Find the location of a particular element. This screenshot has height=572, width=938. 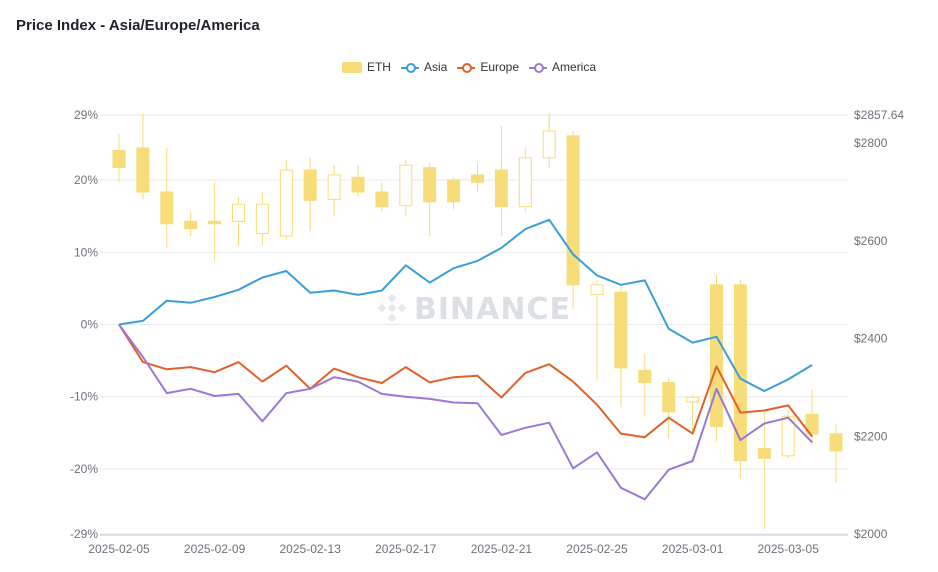

x-axis-tick-label: 2025-02-13 is located at coordinates (311, 549).